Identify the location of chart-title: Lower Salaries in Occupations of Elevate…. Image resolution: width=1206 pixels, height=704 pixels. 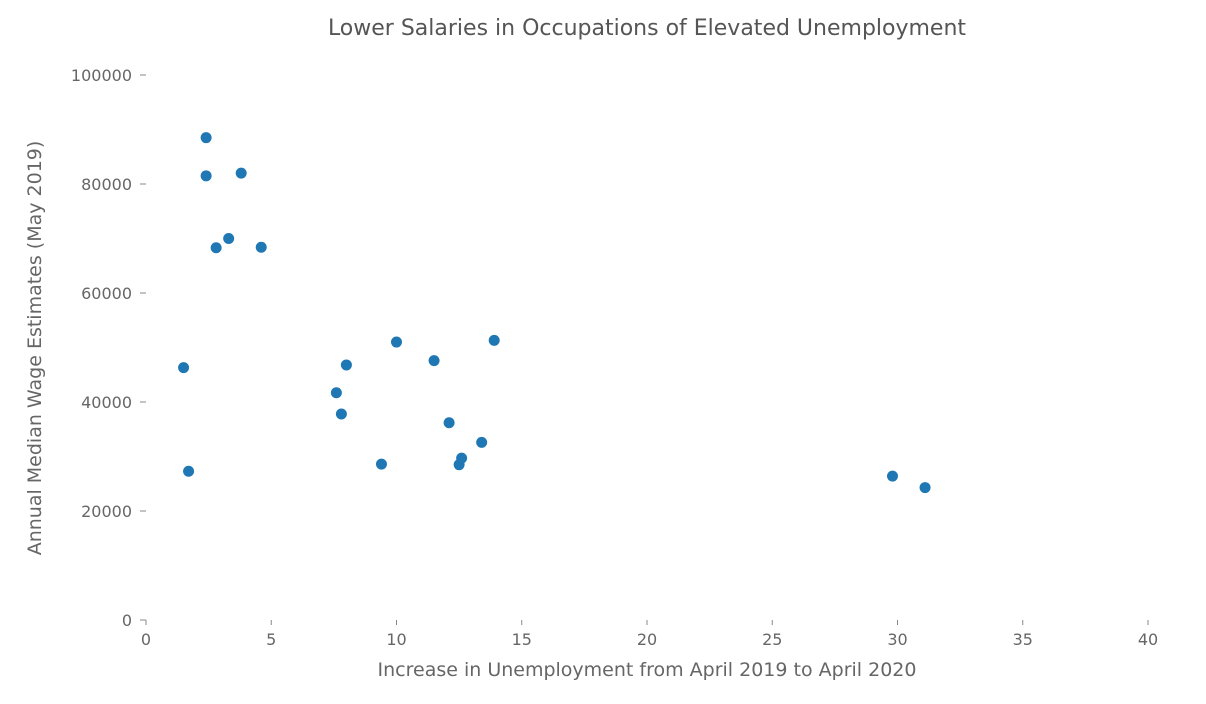
(647, 28).